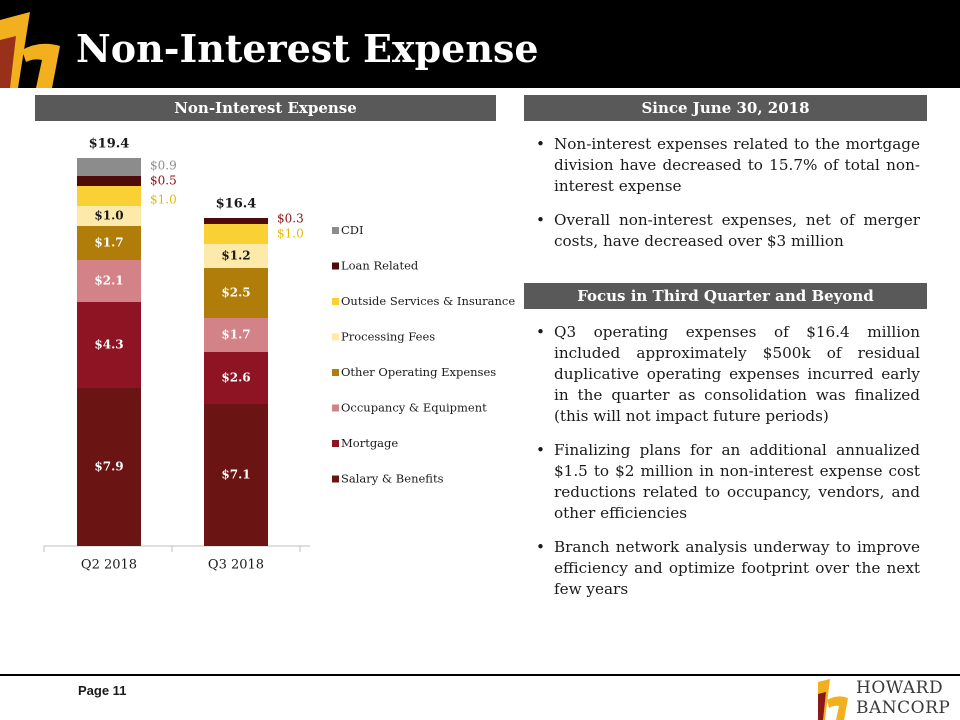  Describe the element at coordinates (480, 675) in the screenshot. I see `footer-rule` at that location.